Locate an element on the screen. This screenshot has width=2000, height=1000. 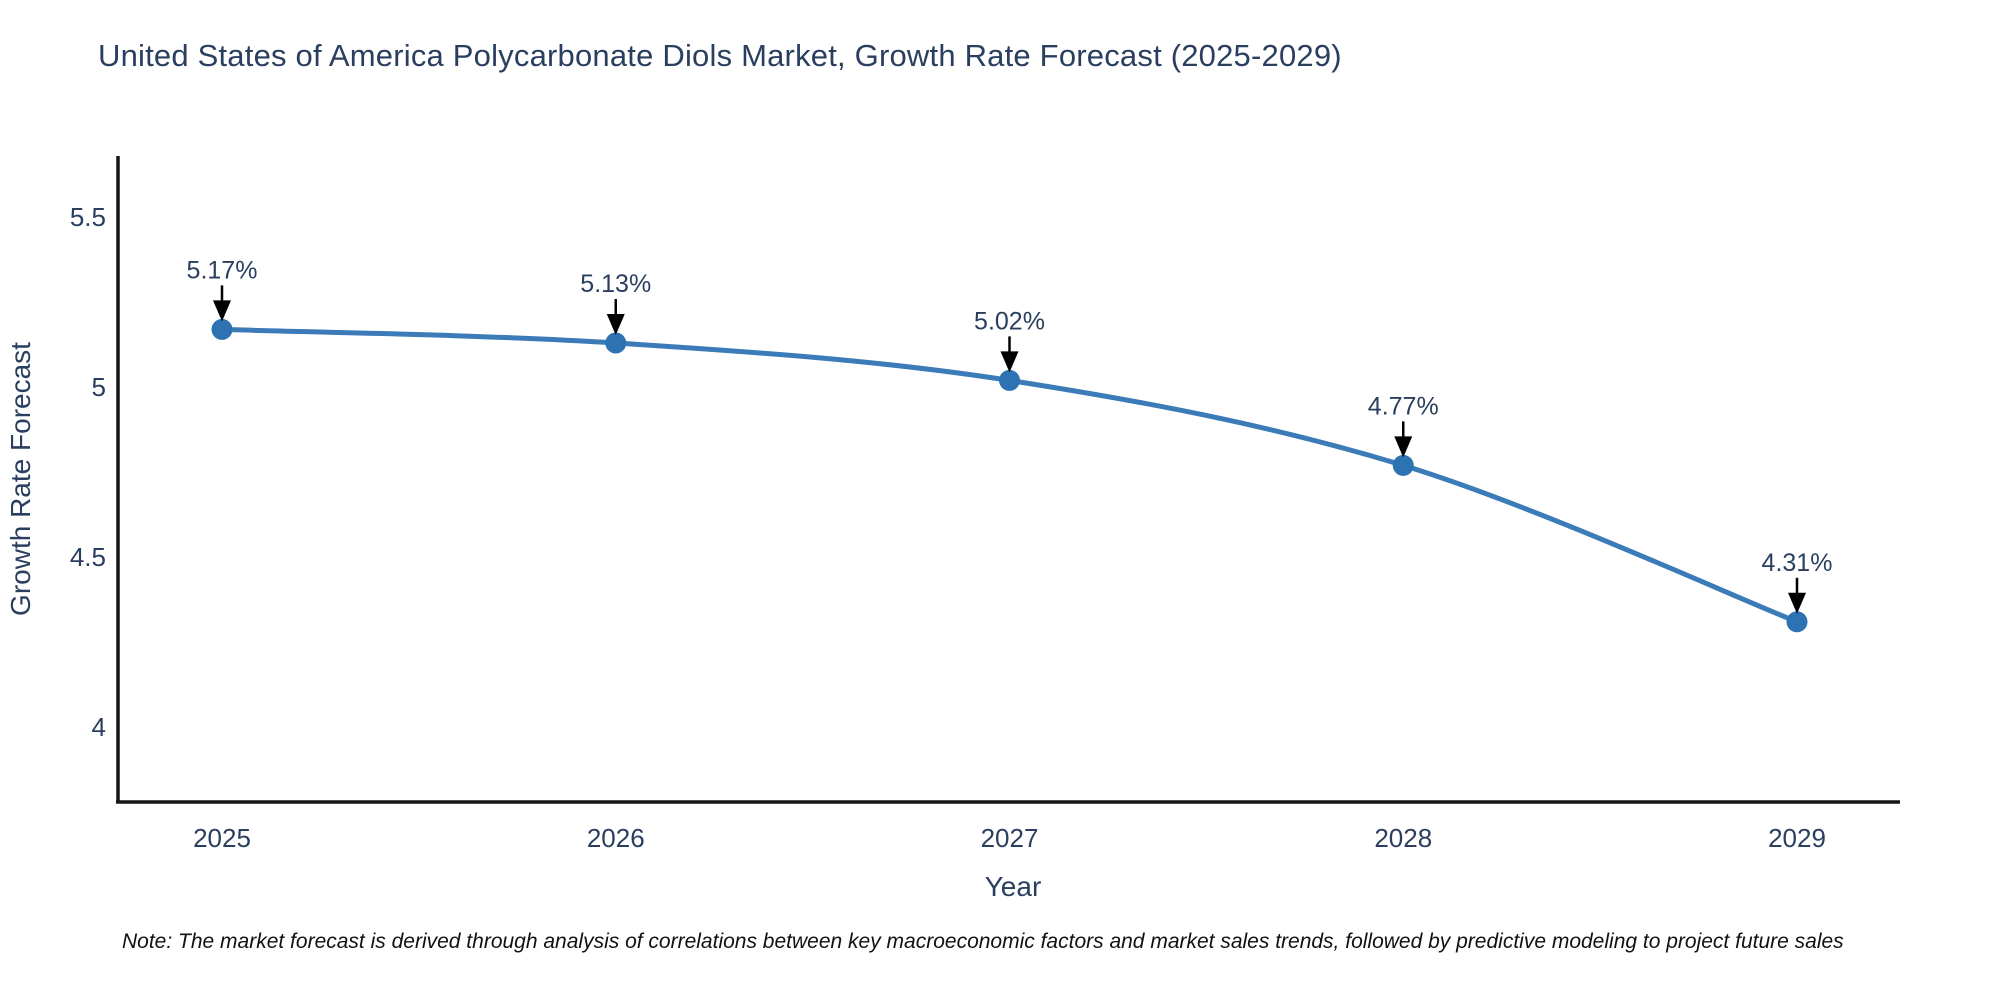
x-axis-title: Year is located at coordinates (1013, 886).